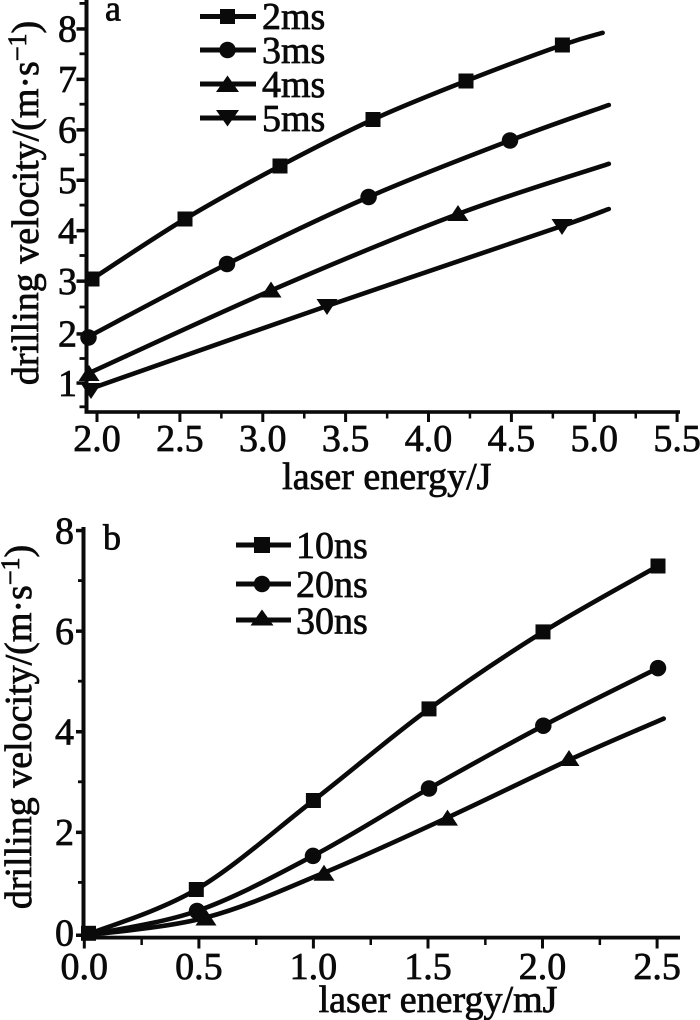  Describe the element at coordinates (332, 585) in the screenshot. I see `svg-text: 20ns` at that location.